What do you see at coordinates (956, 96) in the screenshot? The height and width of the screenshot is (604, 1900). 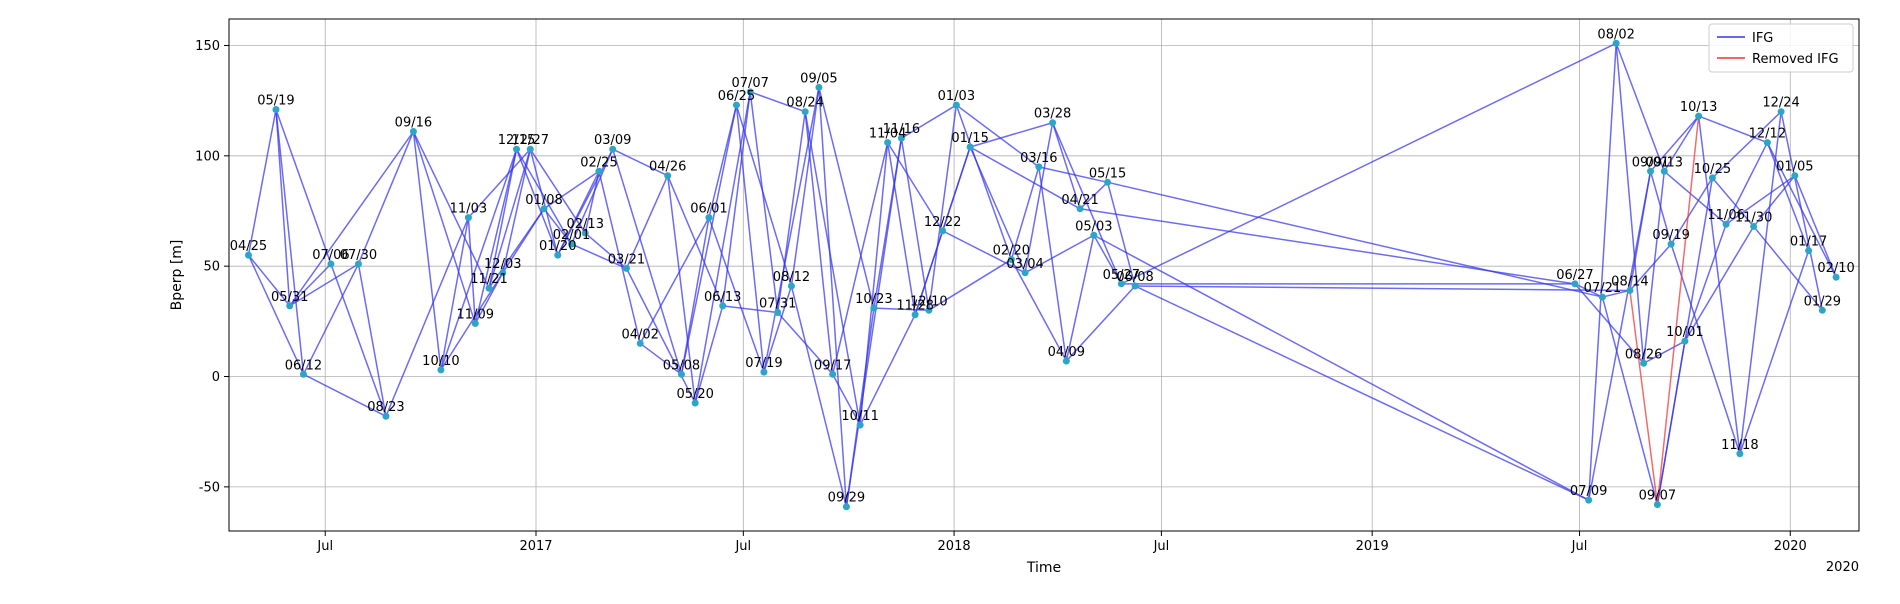 I see `acquisition-date-label: 01/03` at bounding box center [956, 96].